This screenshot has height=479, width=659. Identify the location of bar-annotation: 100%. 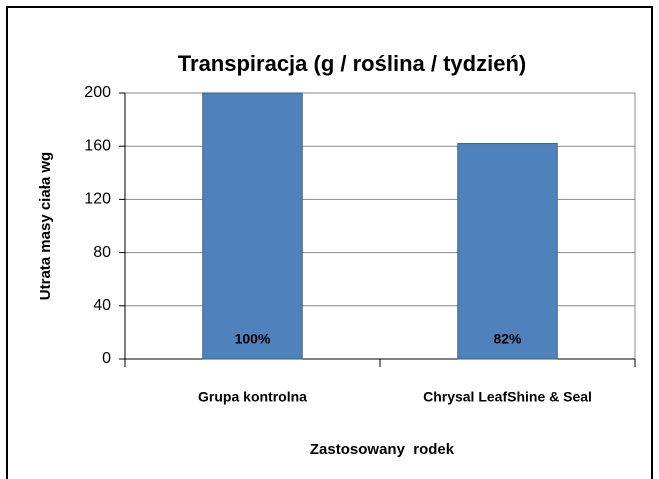
(253, 339).